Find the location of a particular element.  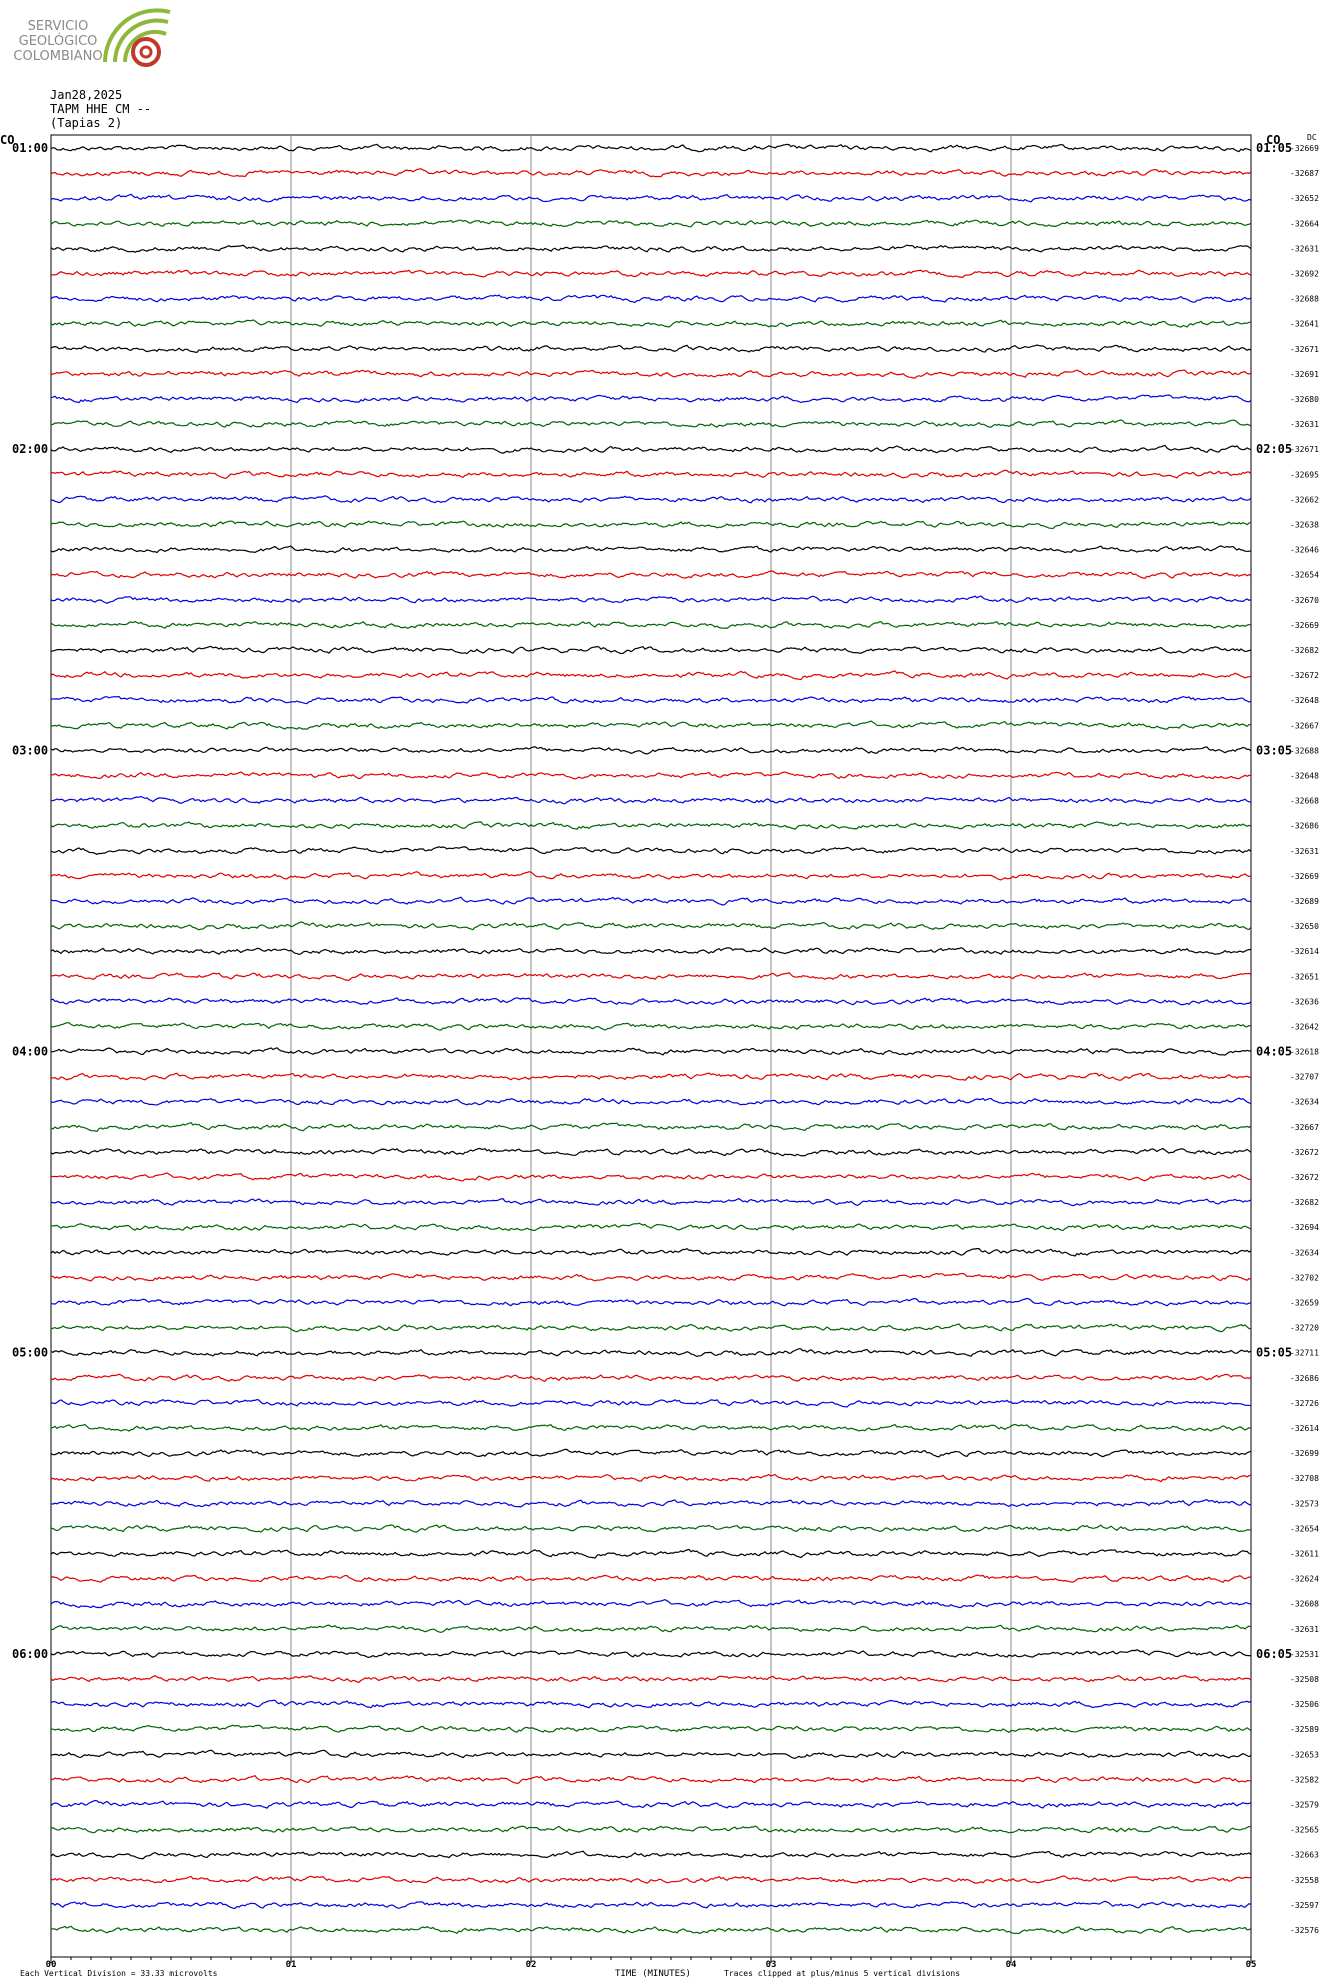

dc-offset: -32662 is located at coordinates (1304, 499).